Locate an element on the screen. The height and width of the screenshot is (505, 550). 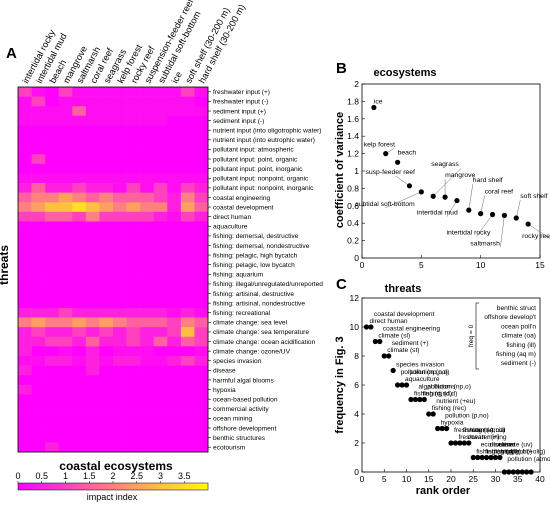
panel-b-axes: 0 5 10 15 0 0.2 0.4 0.6 0.8 1 1.2 1.4 1.6 1.8 2 is located at coordinates (446, 174).